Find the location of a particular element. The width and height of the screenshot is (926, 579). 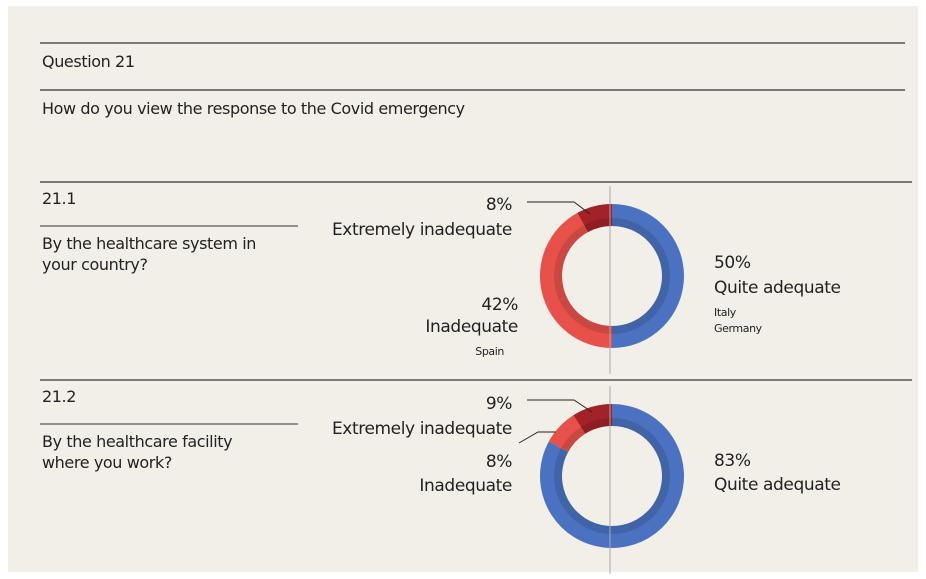

value-label: 42% is located at coordinates (499, 305).